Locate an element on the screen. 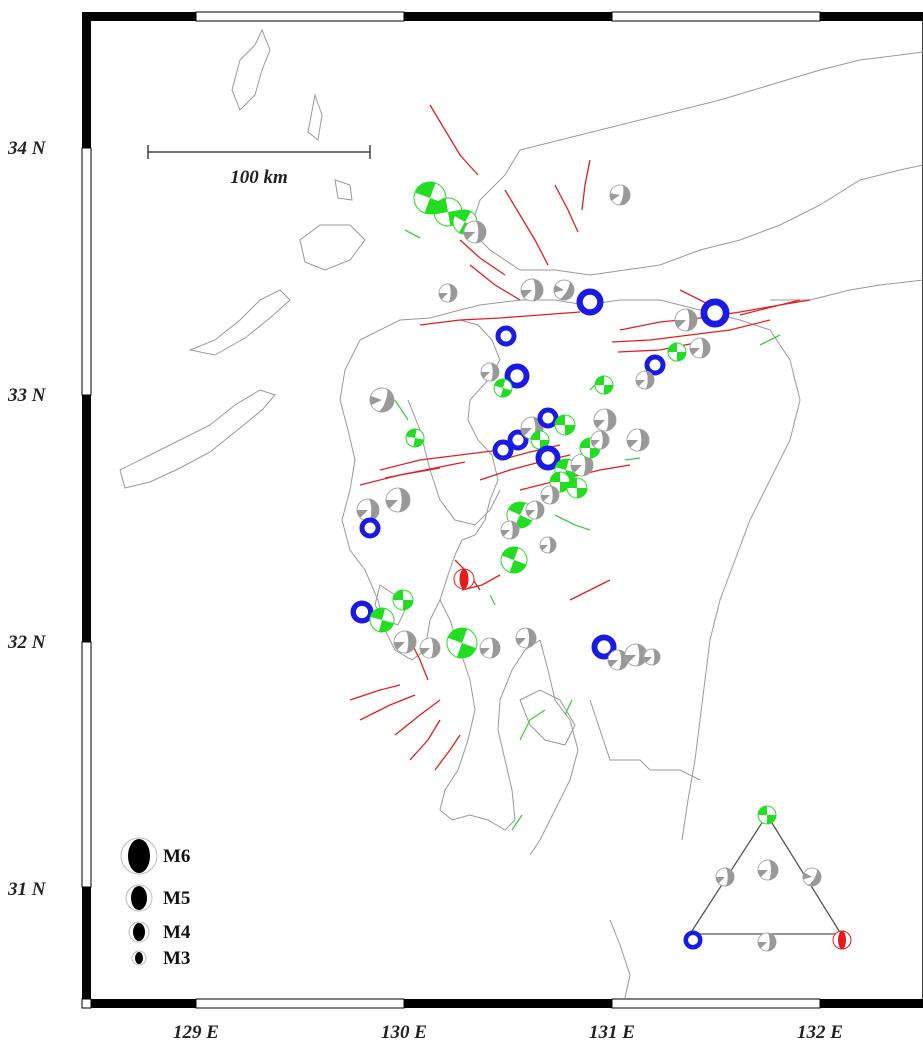 This screenshot has width=923, height=1045. lon-label-130: 130 E is located at coordinates (404, 1032).